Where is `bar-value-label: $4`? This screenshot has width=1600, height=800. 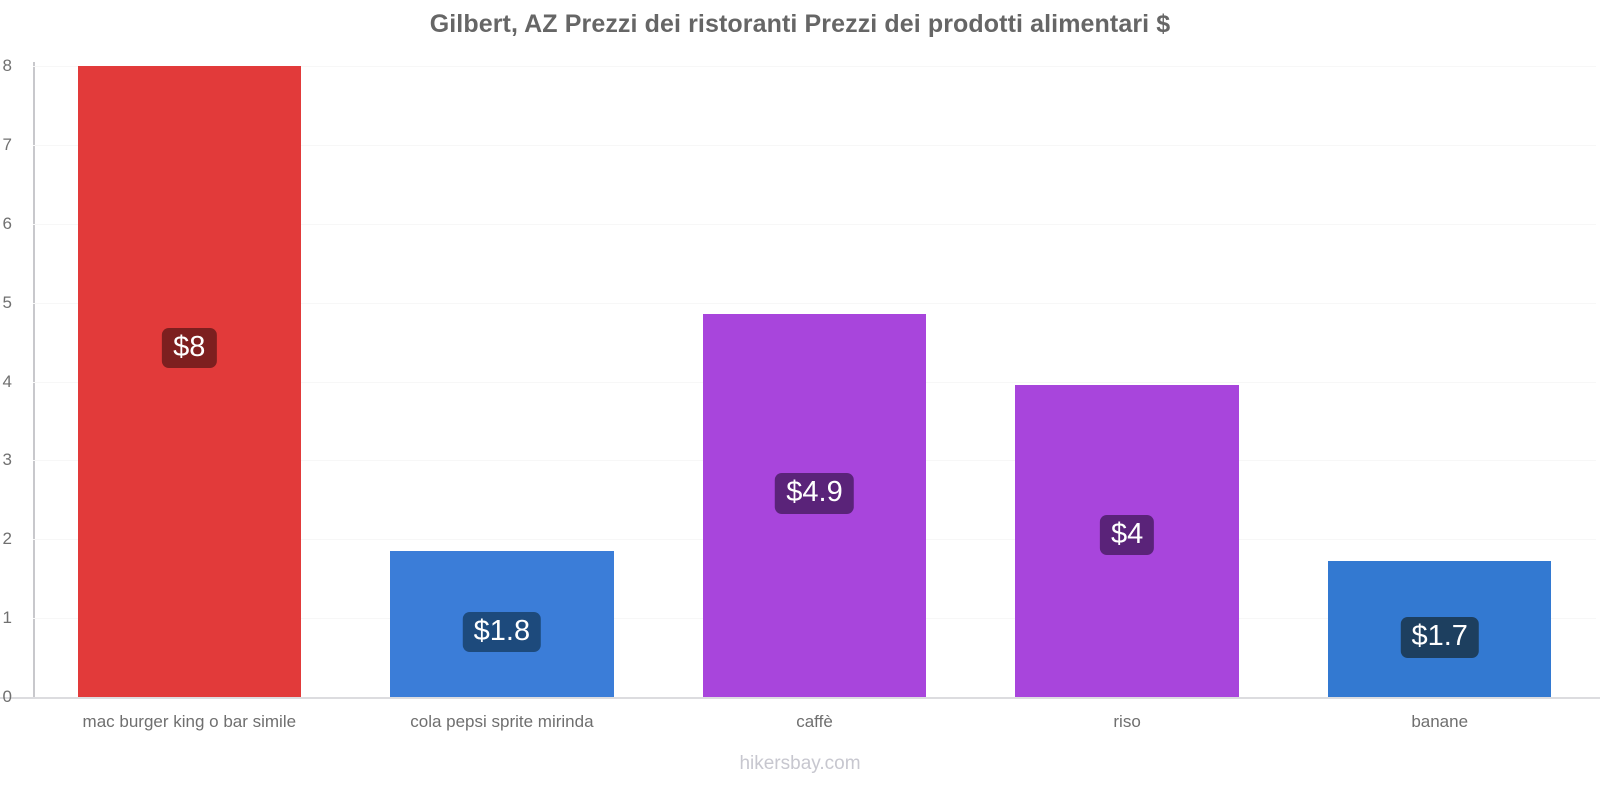
bar-value-label: $4 is located at coordinates (1127, 535).